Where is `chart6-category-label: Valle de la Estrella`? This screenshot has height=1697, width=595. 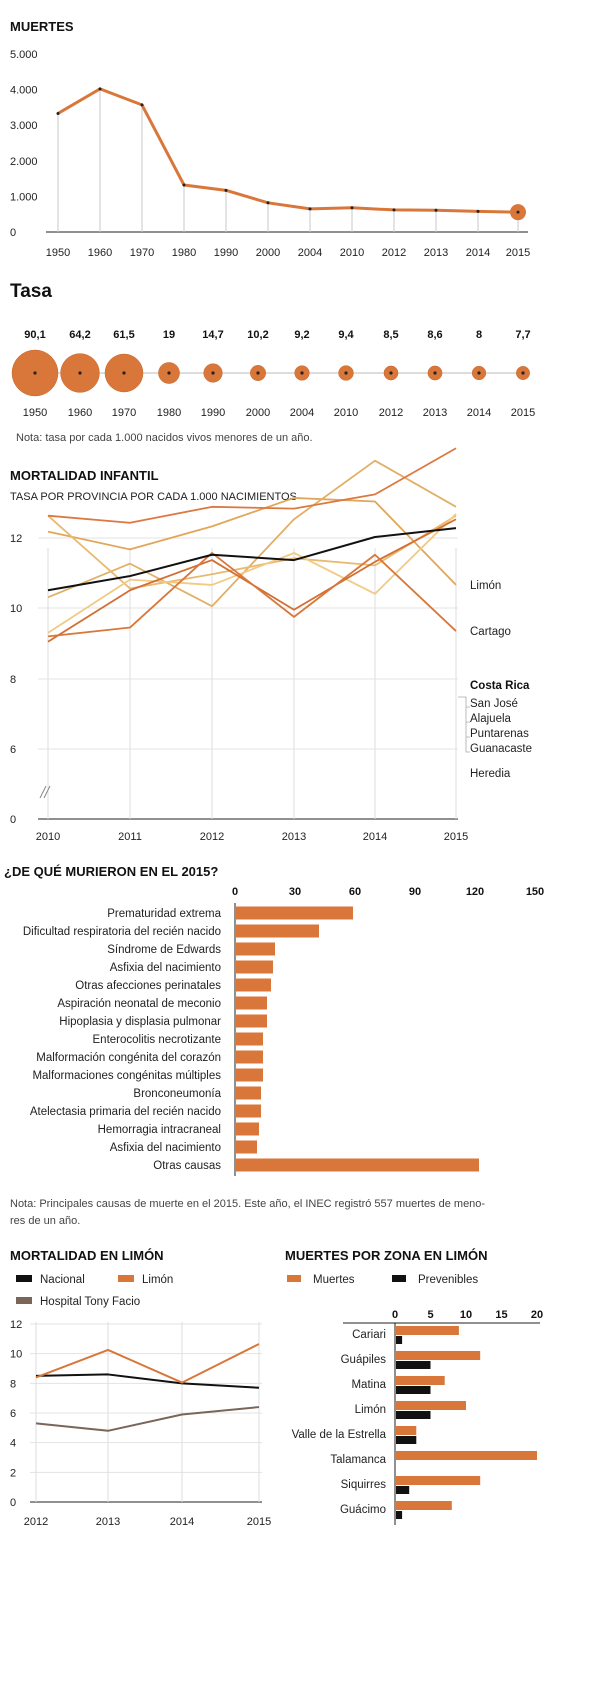
chart6-category-label: Valle de la Estrella is located at coordinates (339, 1435).